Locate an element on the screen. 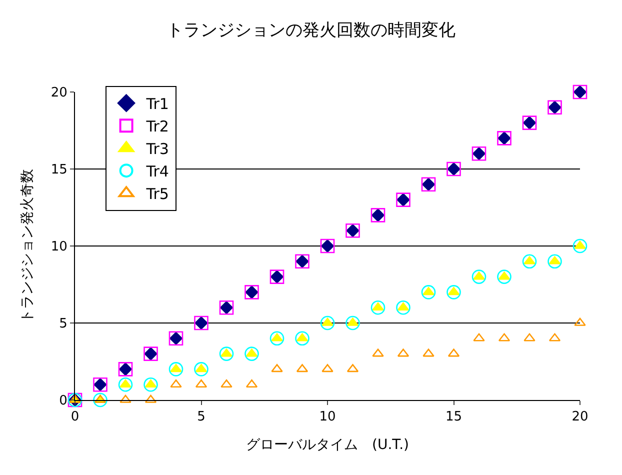 Image resolution: width=622 pixels, height=475 pixels. y-tick-label: 0 is located at coordinates (63, 401).